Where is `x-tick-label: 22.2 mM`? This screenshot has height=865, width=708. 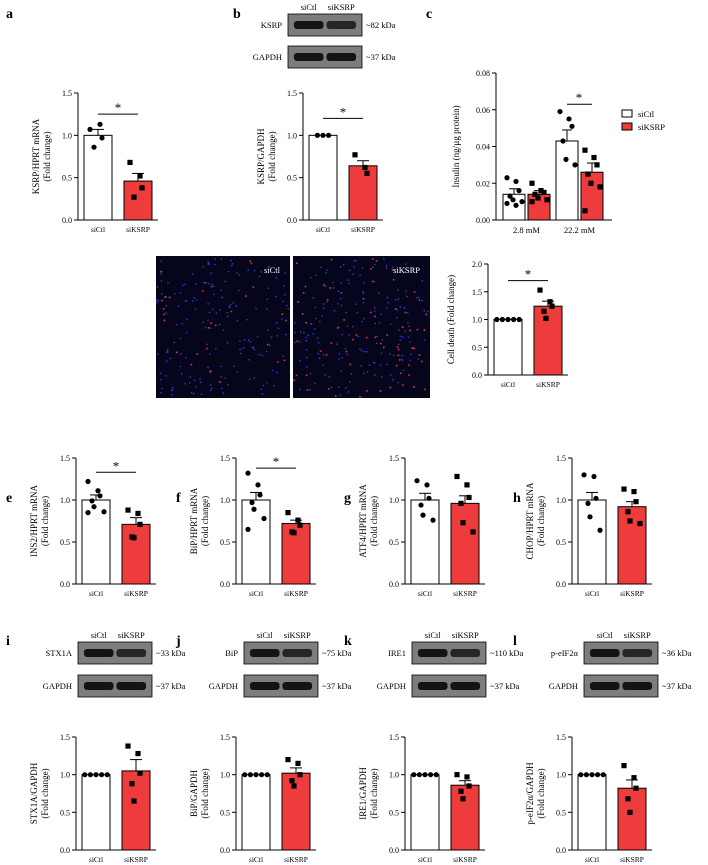
x-tick-label: 22.2 mM is located at coordinates (580, 230).